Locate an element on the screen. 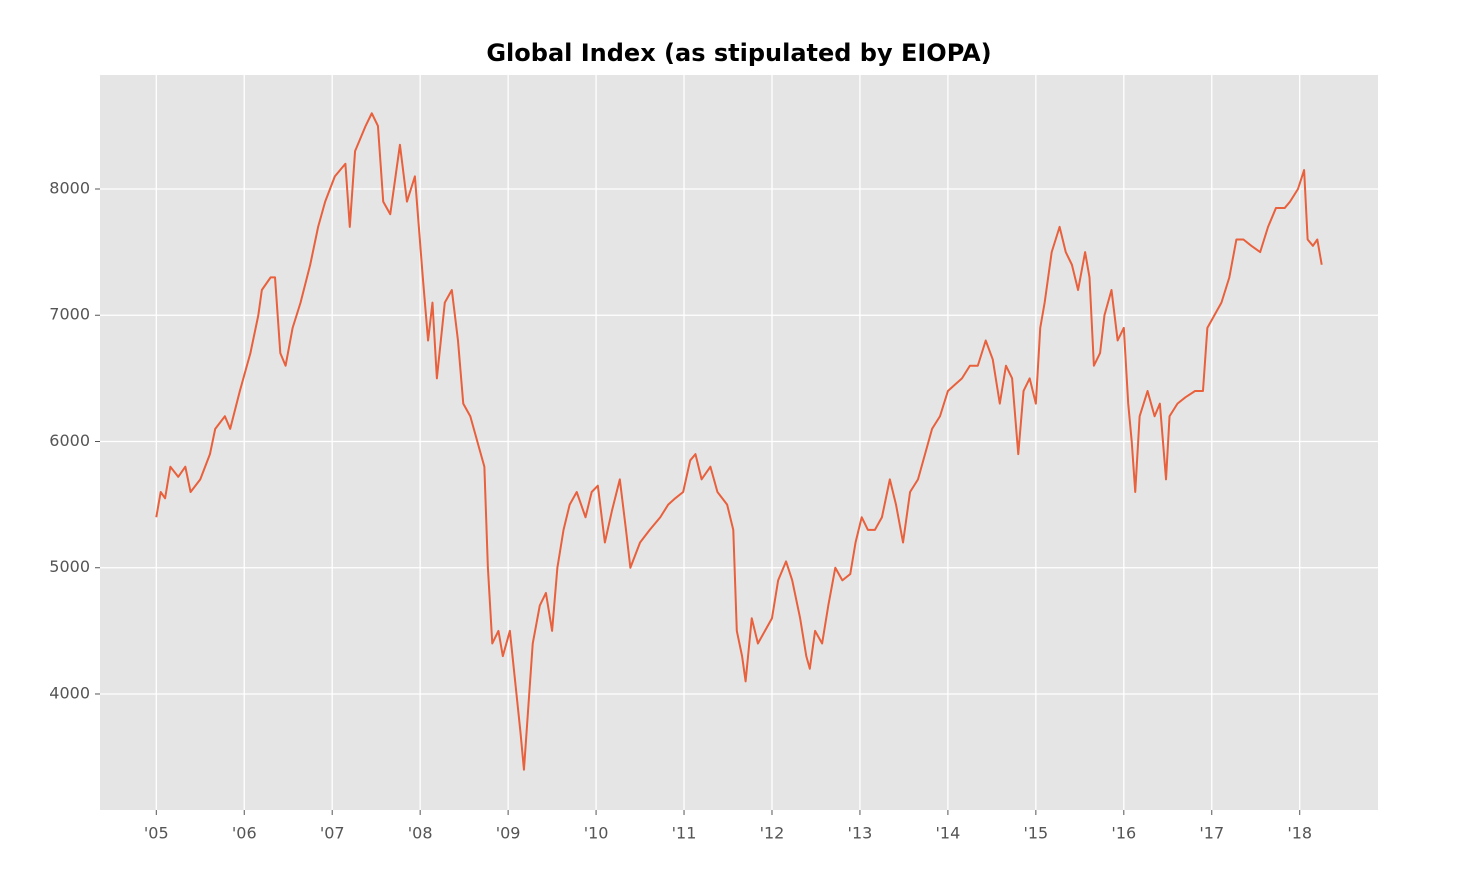 The height and width of the screenshot is (878, 1459). x-tick-label: '18 is located at coordinates (1299, 833).